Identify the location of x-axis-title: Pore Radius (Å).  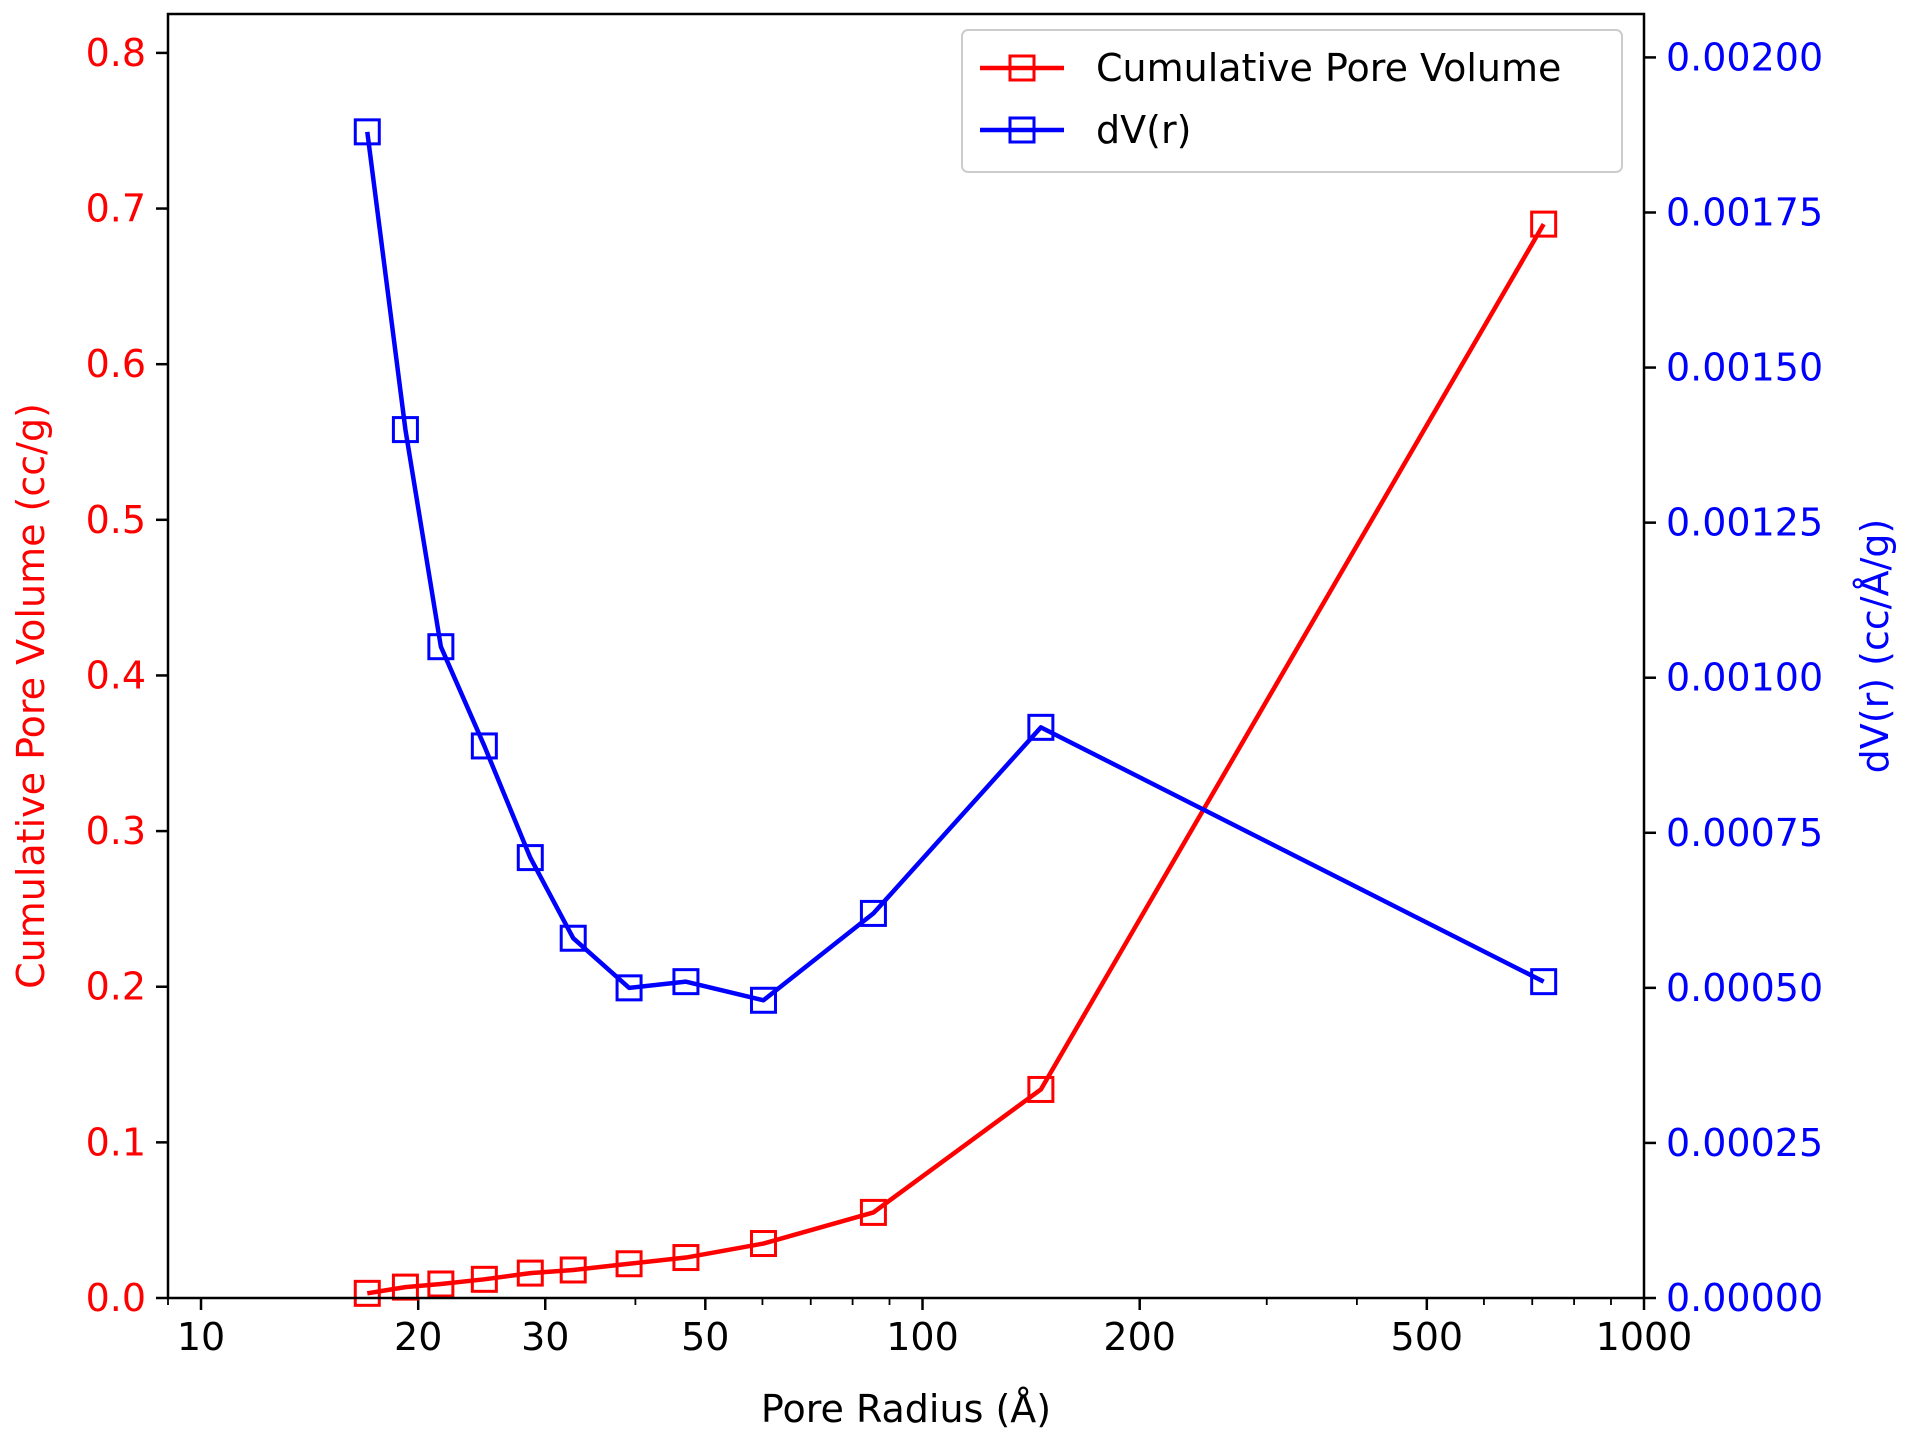
(906, 1409).